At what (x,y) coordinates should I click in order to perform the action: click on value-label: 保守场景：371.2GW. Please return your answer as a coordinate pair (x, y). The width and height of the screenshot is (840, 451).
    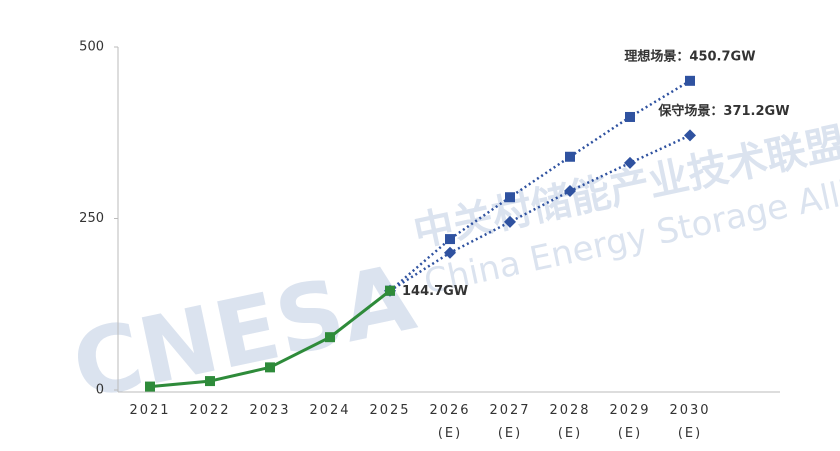
    Looking at the image, I should click on (723, 111).